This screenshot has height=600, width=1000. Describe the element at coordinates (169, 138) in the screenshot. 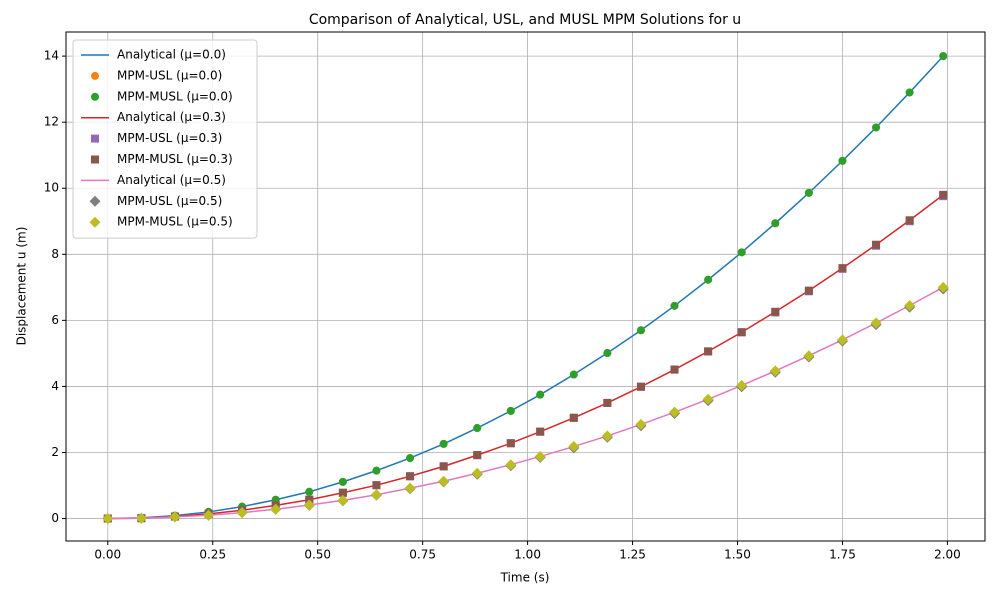

I see `legend-label: MPM-USL (μ=0.3)` at that location.